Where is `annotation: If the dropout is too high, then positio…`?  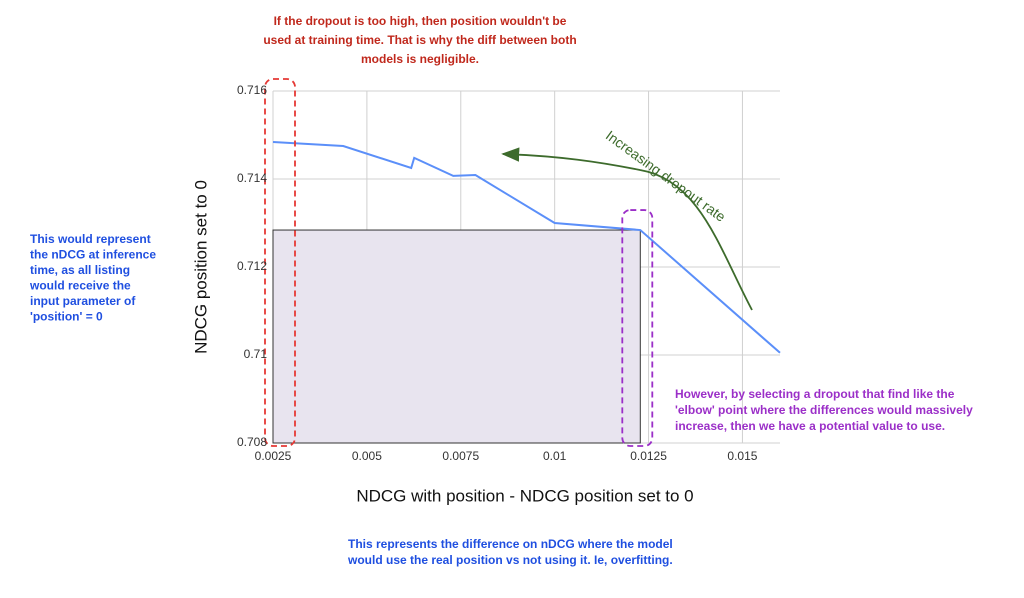
annotation: If the dropout is too high, then positio… is located at coordinates (420, 21).